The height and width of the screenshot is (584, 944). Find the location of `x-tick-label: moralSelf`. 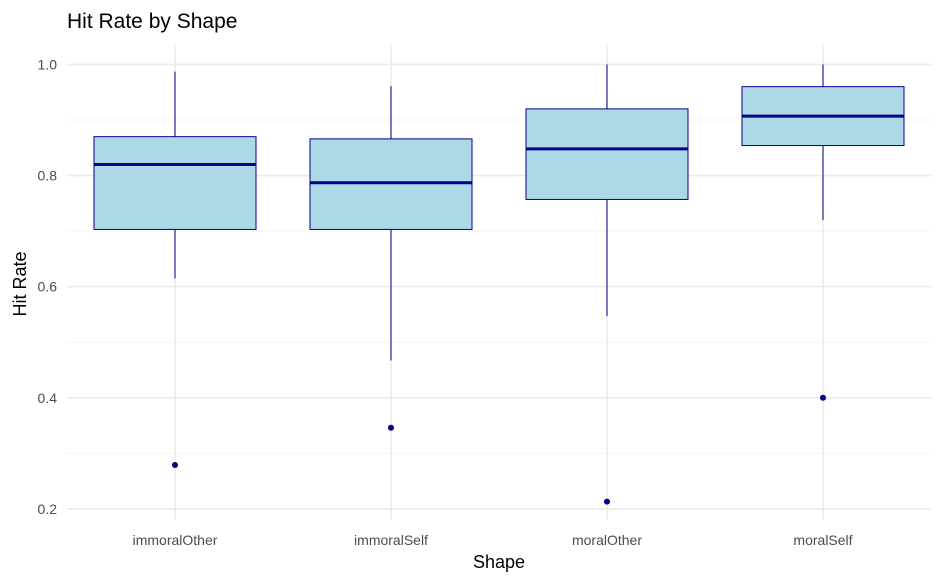

x-tick-label: moralSelf is located at coordinates (822, 540).